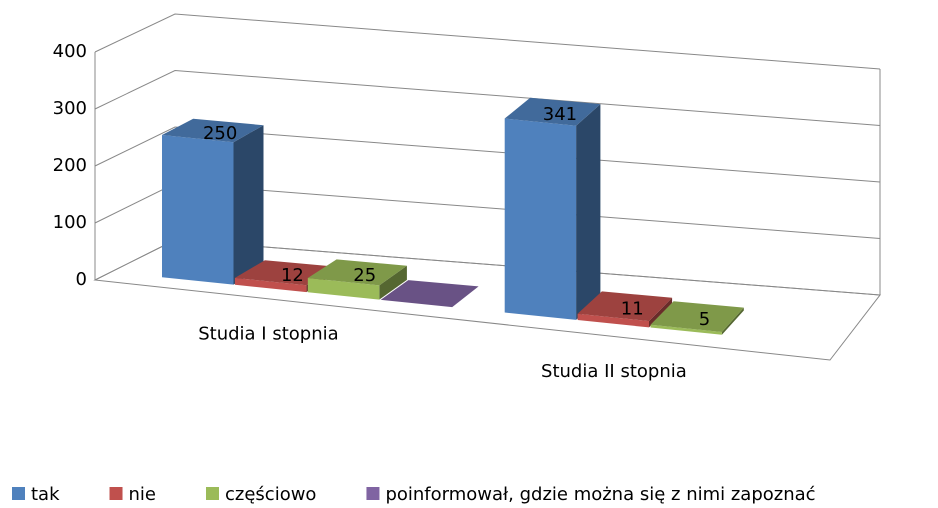 Image resolution: width=938 pixels, height=508 pixels. What do you see at coordinates (70, 165) in the screenshot?
I see `y-tick-label: 200` at bounding box center [70, 165].